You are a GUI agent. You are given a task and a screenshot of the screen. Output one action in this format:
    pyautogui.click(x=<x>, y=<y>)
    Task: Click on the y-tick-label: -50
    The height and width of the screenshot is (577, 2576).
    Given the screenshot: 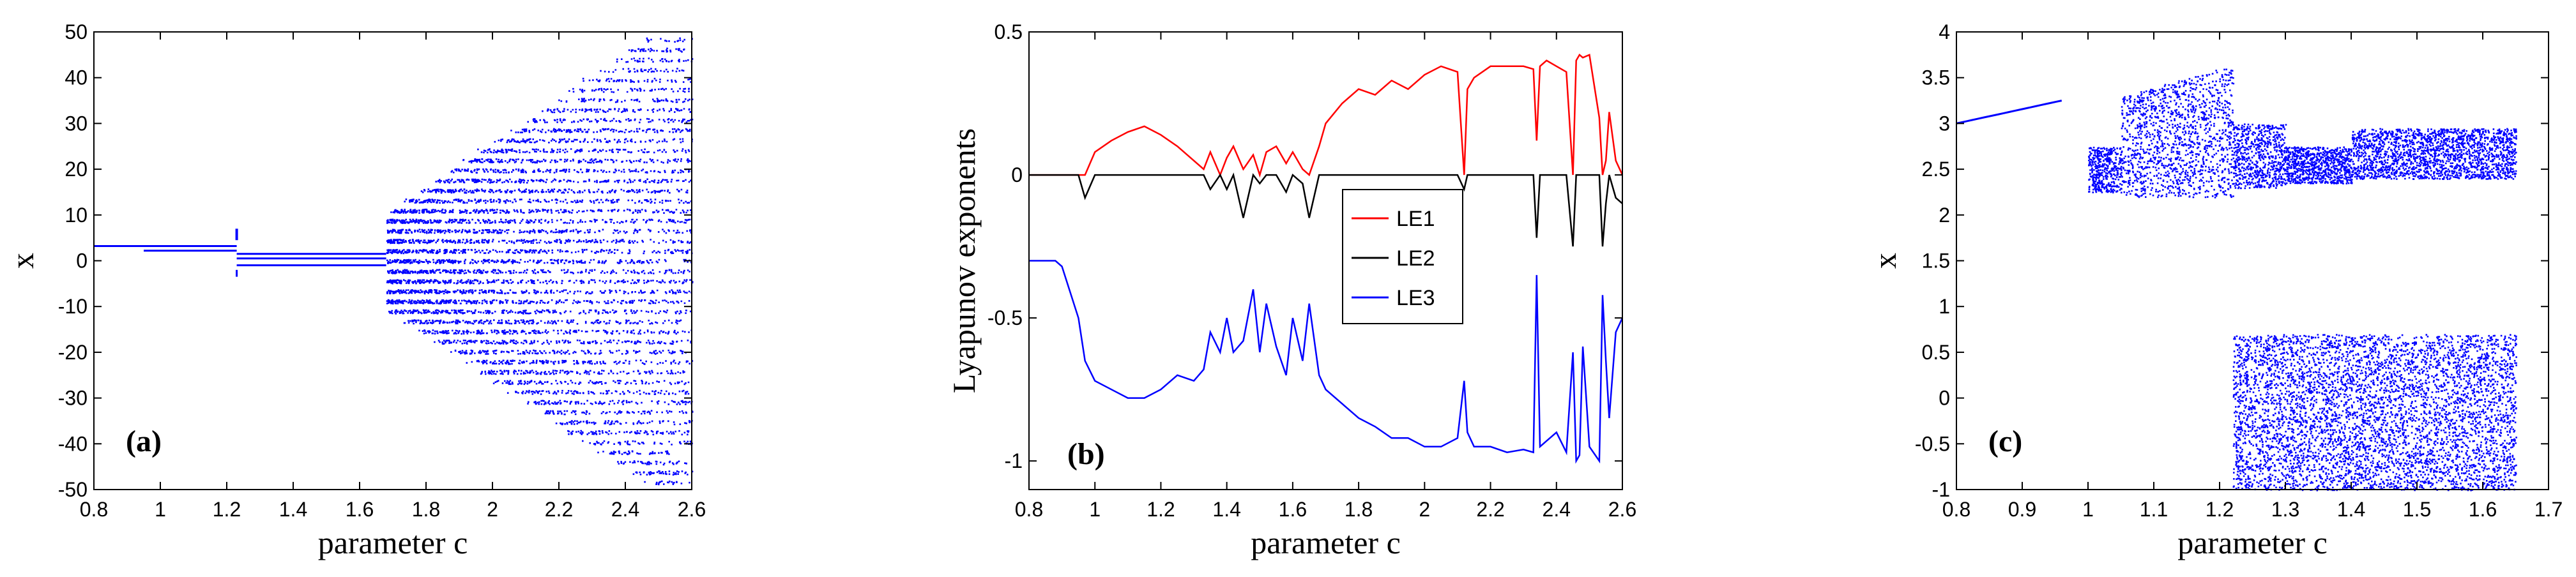 What is the action you would take?
    pyautogui.click(x=73, y=490)
    